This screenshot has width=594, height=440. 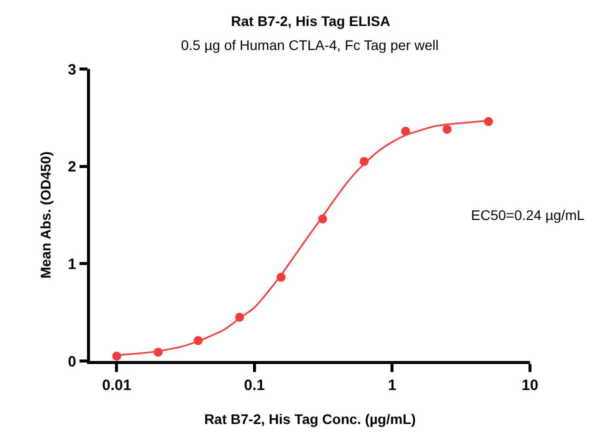 I want to click on point, so click(x=447, y=129).